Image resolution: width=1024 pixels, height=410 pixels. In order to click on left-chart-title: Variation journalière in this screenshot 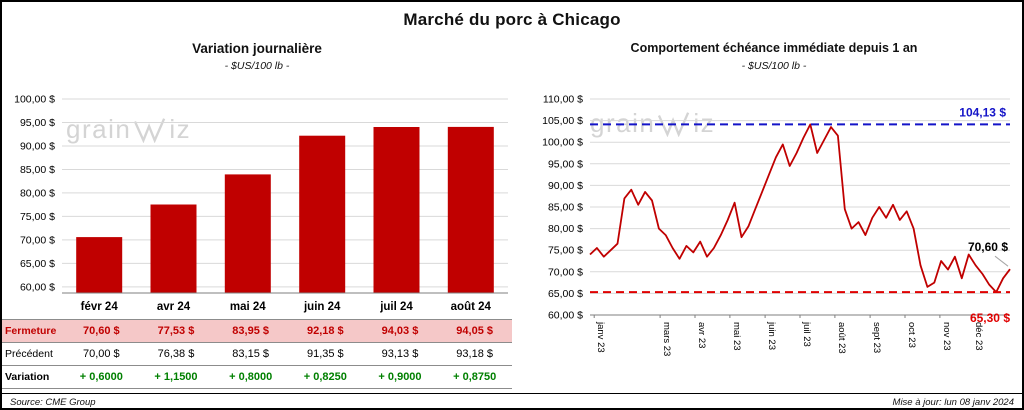, I will do `click(257, 48)`.